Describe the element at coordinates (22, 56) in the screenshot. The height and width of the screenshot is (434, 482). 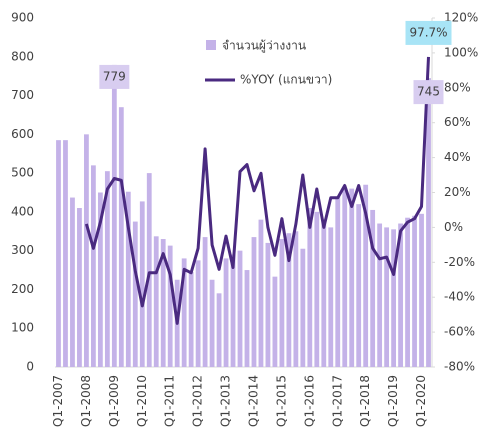
I see `y-tick-label: 800` at that location.